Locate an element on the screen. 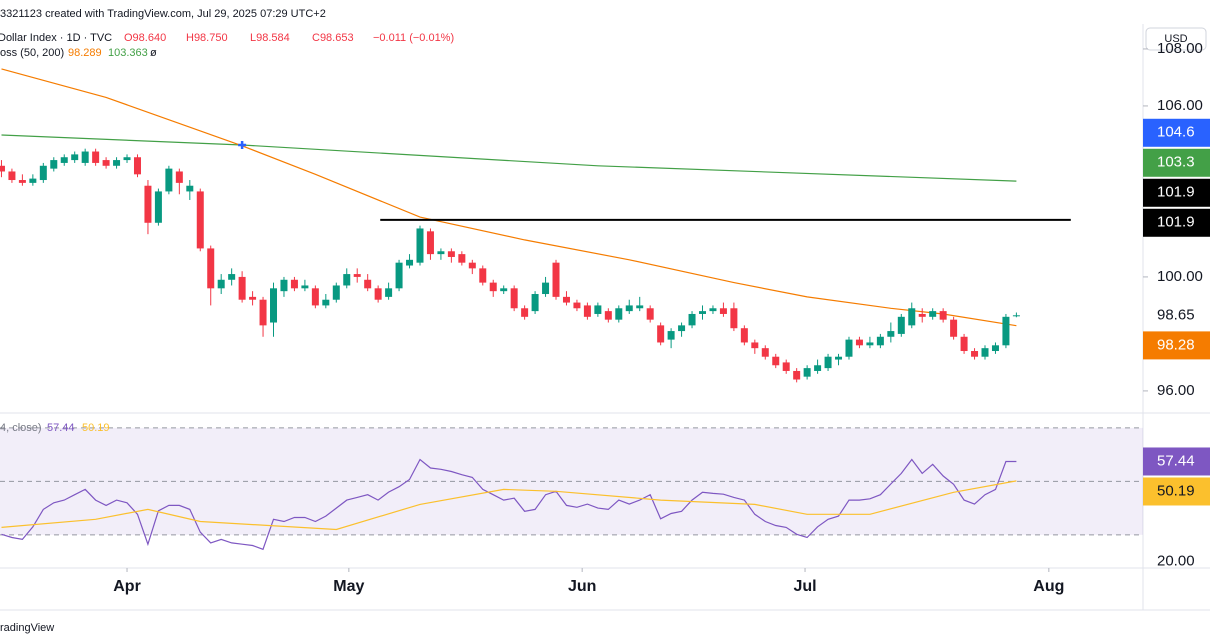 The height and width of the screenshot is (642, 1210). legend-open: O98.640 is located at coordinates (145, 38).